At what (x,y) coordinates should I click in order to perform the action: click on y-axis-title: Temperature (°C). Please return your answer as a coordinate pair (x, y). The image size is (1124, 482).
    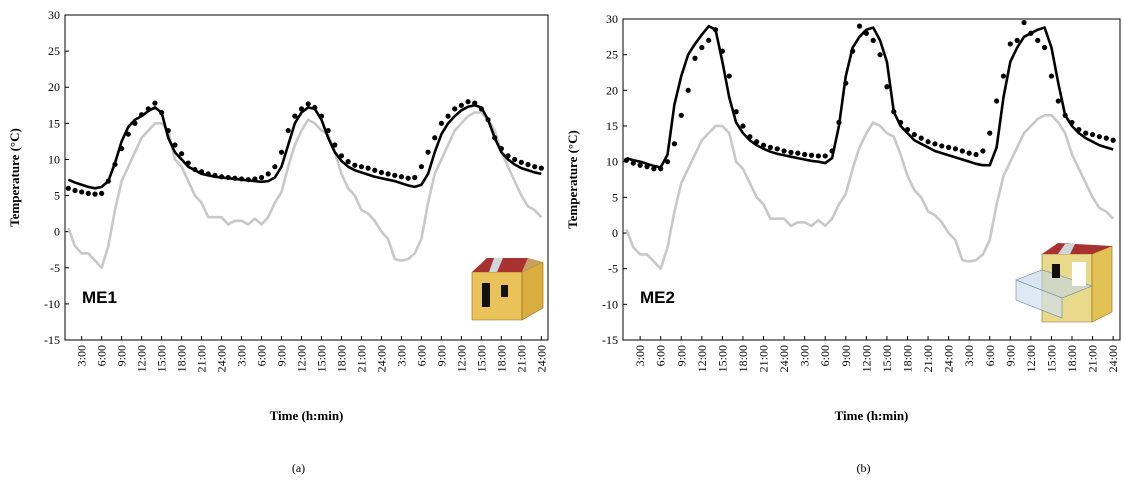
    Looking at the image, I should click on (14, 177).